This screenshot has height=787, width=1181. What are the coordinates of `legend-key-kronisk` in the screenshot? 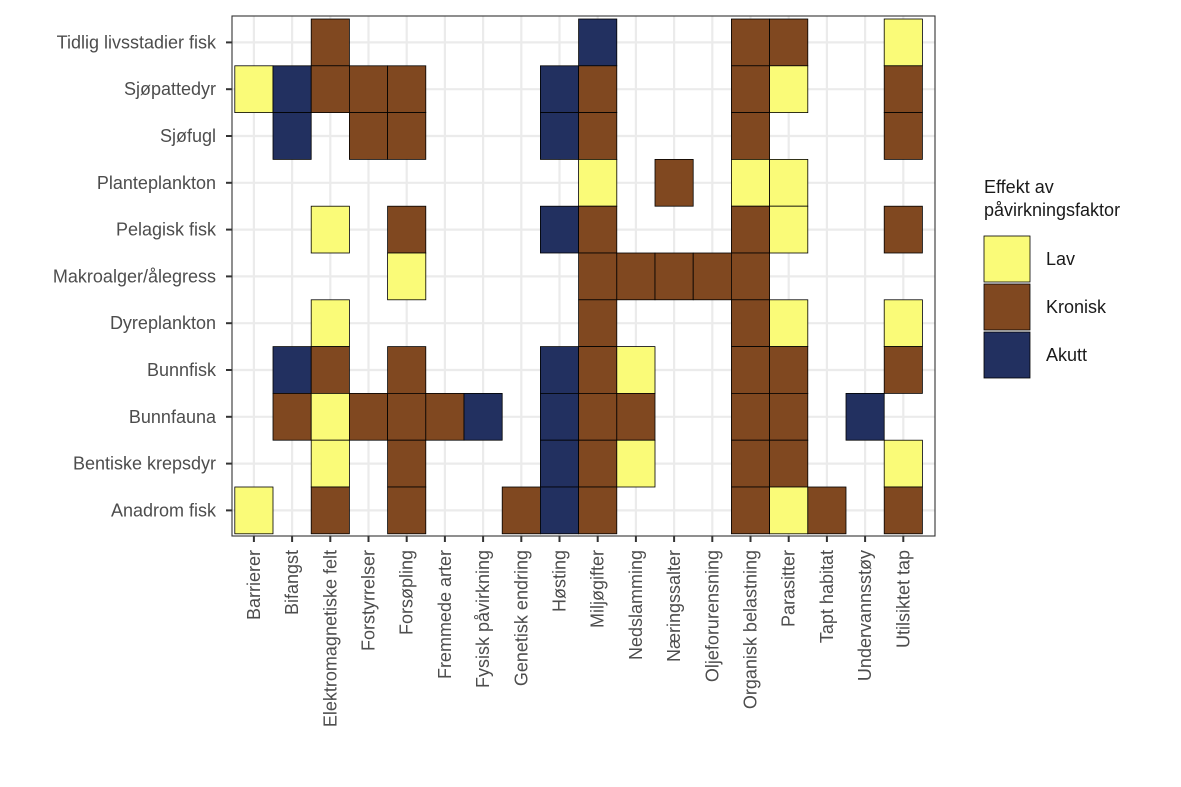 It's located at (1007, 307).